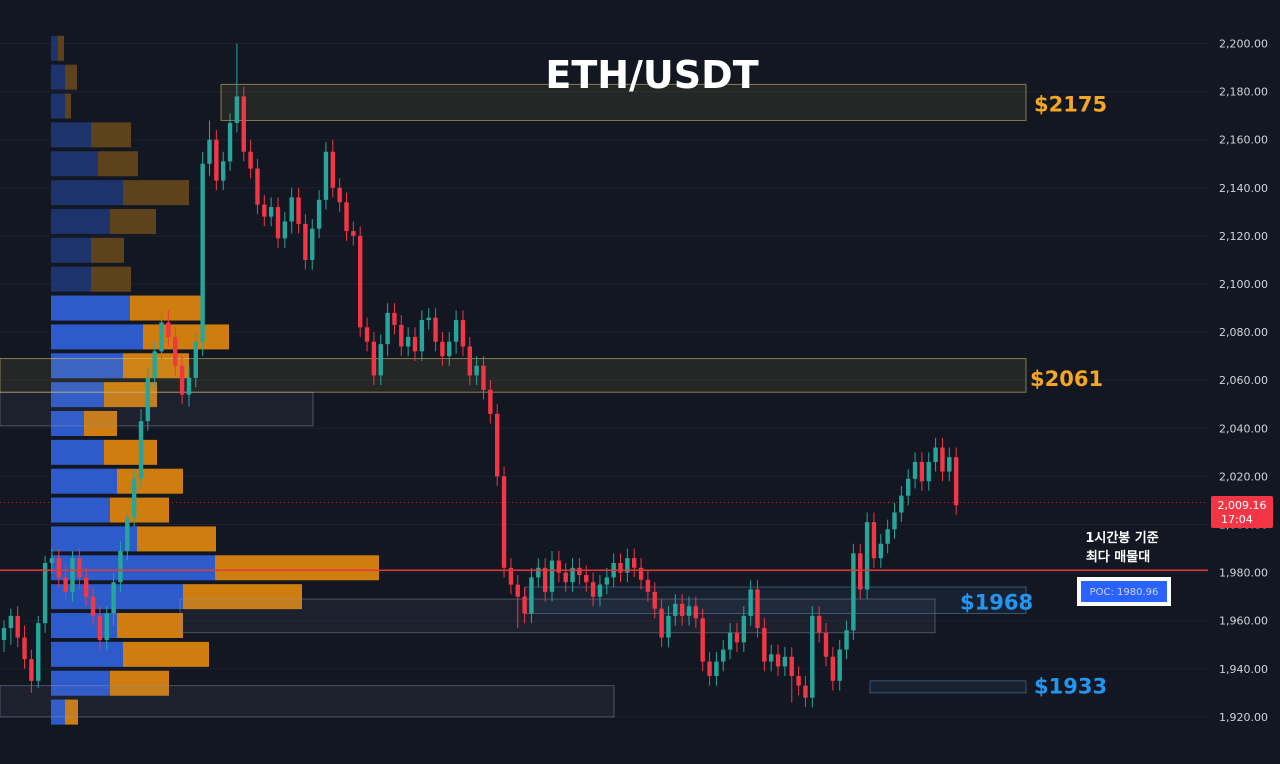  Describe the element at coordinates (1243, 92) in the screenshot. I see `price-tick-label: 2,180.00` at that location.